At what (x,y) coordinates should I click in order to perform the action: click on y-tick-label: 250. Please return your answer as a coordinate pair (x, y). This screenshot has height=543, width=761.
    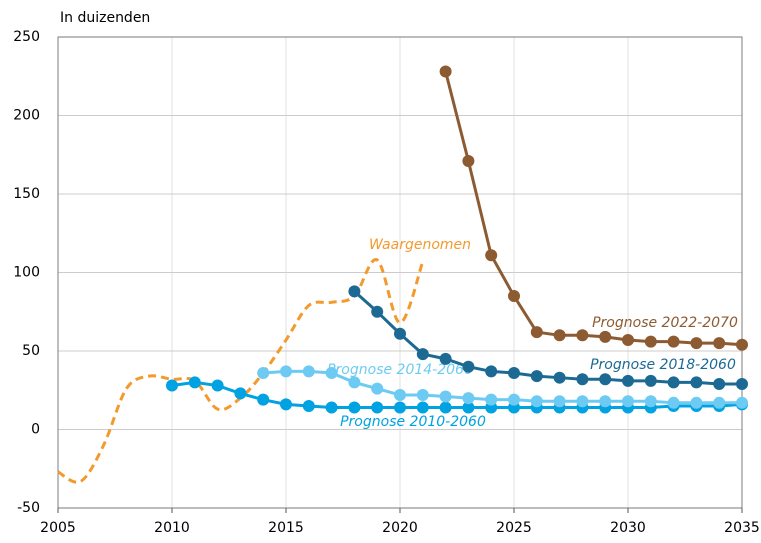
    Looking at the image, I should click on (26, 37).